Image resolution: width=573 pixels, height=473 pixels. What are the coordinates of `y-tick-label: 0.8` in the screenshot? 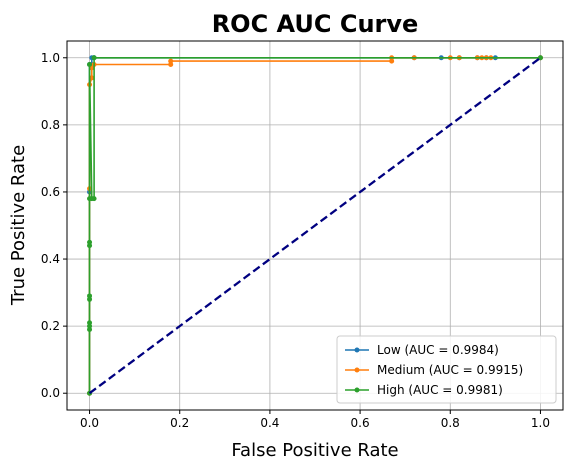 It's located at (50, 125).